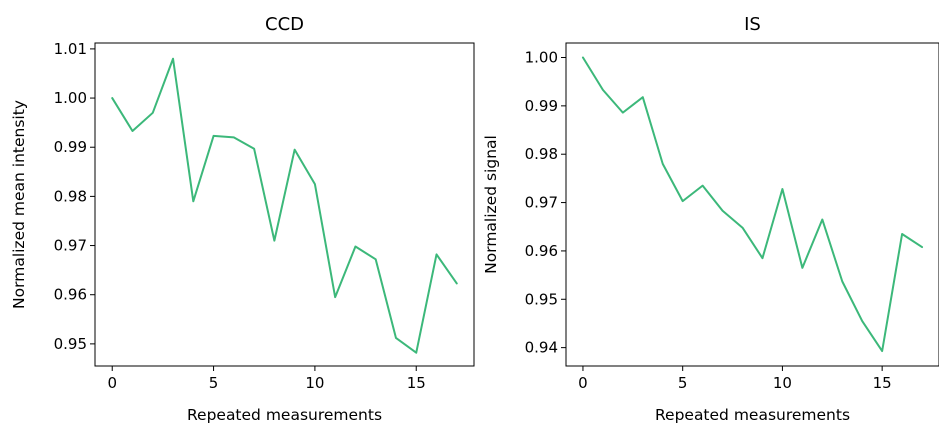 Image resolution: width=939 pixels, height=426 pixels. I want to click on x-axis-label-ccd: Repeated measurements, so click(284, 415).